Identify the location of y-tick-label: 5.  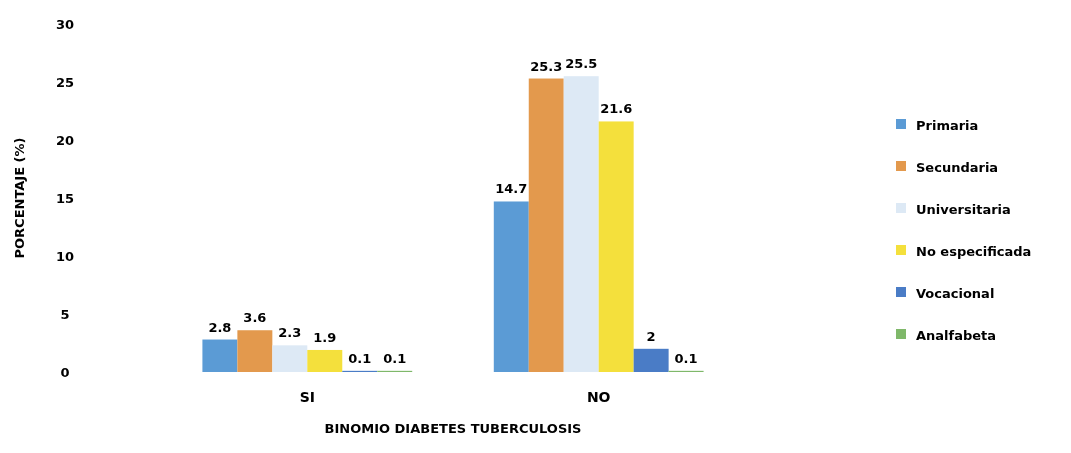
(65, 314).